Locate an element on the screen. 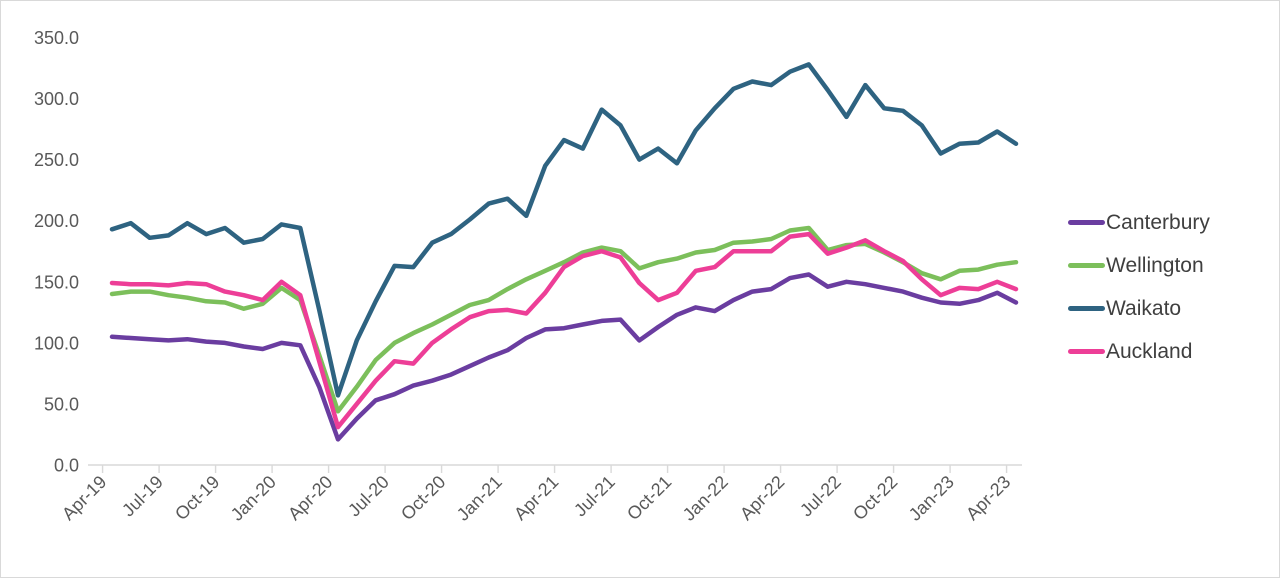  x-axis-tick-label: Apr-22 is located at coordinates (762, 498).